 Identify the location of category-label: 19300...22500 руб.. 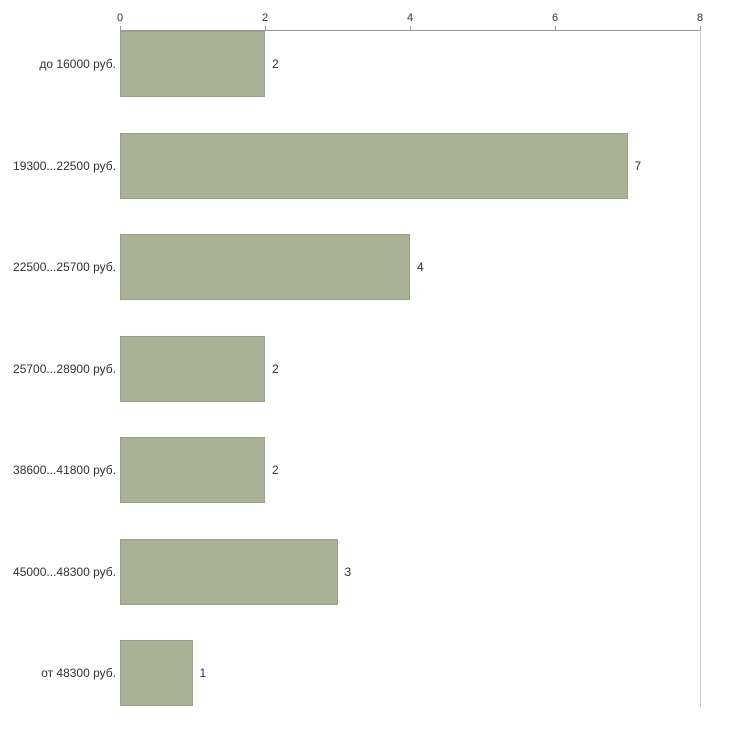
(64, 165).